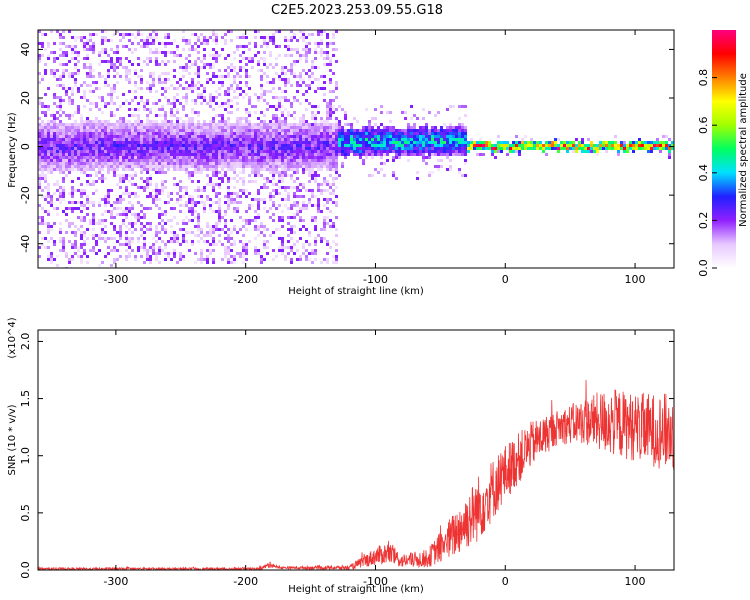 The width and height of the screenshot is (750, 600). What do you see at coordinates (703, 78) in the screenshot?
I see `colorbar-tick-label: 0.8` at bounding box center [703, 78].